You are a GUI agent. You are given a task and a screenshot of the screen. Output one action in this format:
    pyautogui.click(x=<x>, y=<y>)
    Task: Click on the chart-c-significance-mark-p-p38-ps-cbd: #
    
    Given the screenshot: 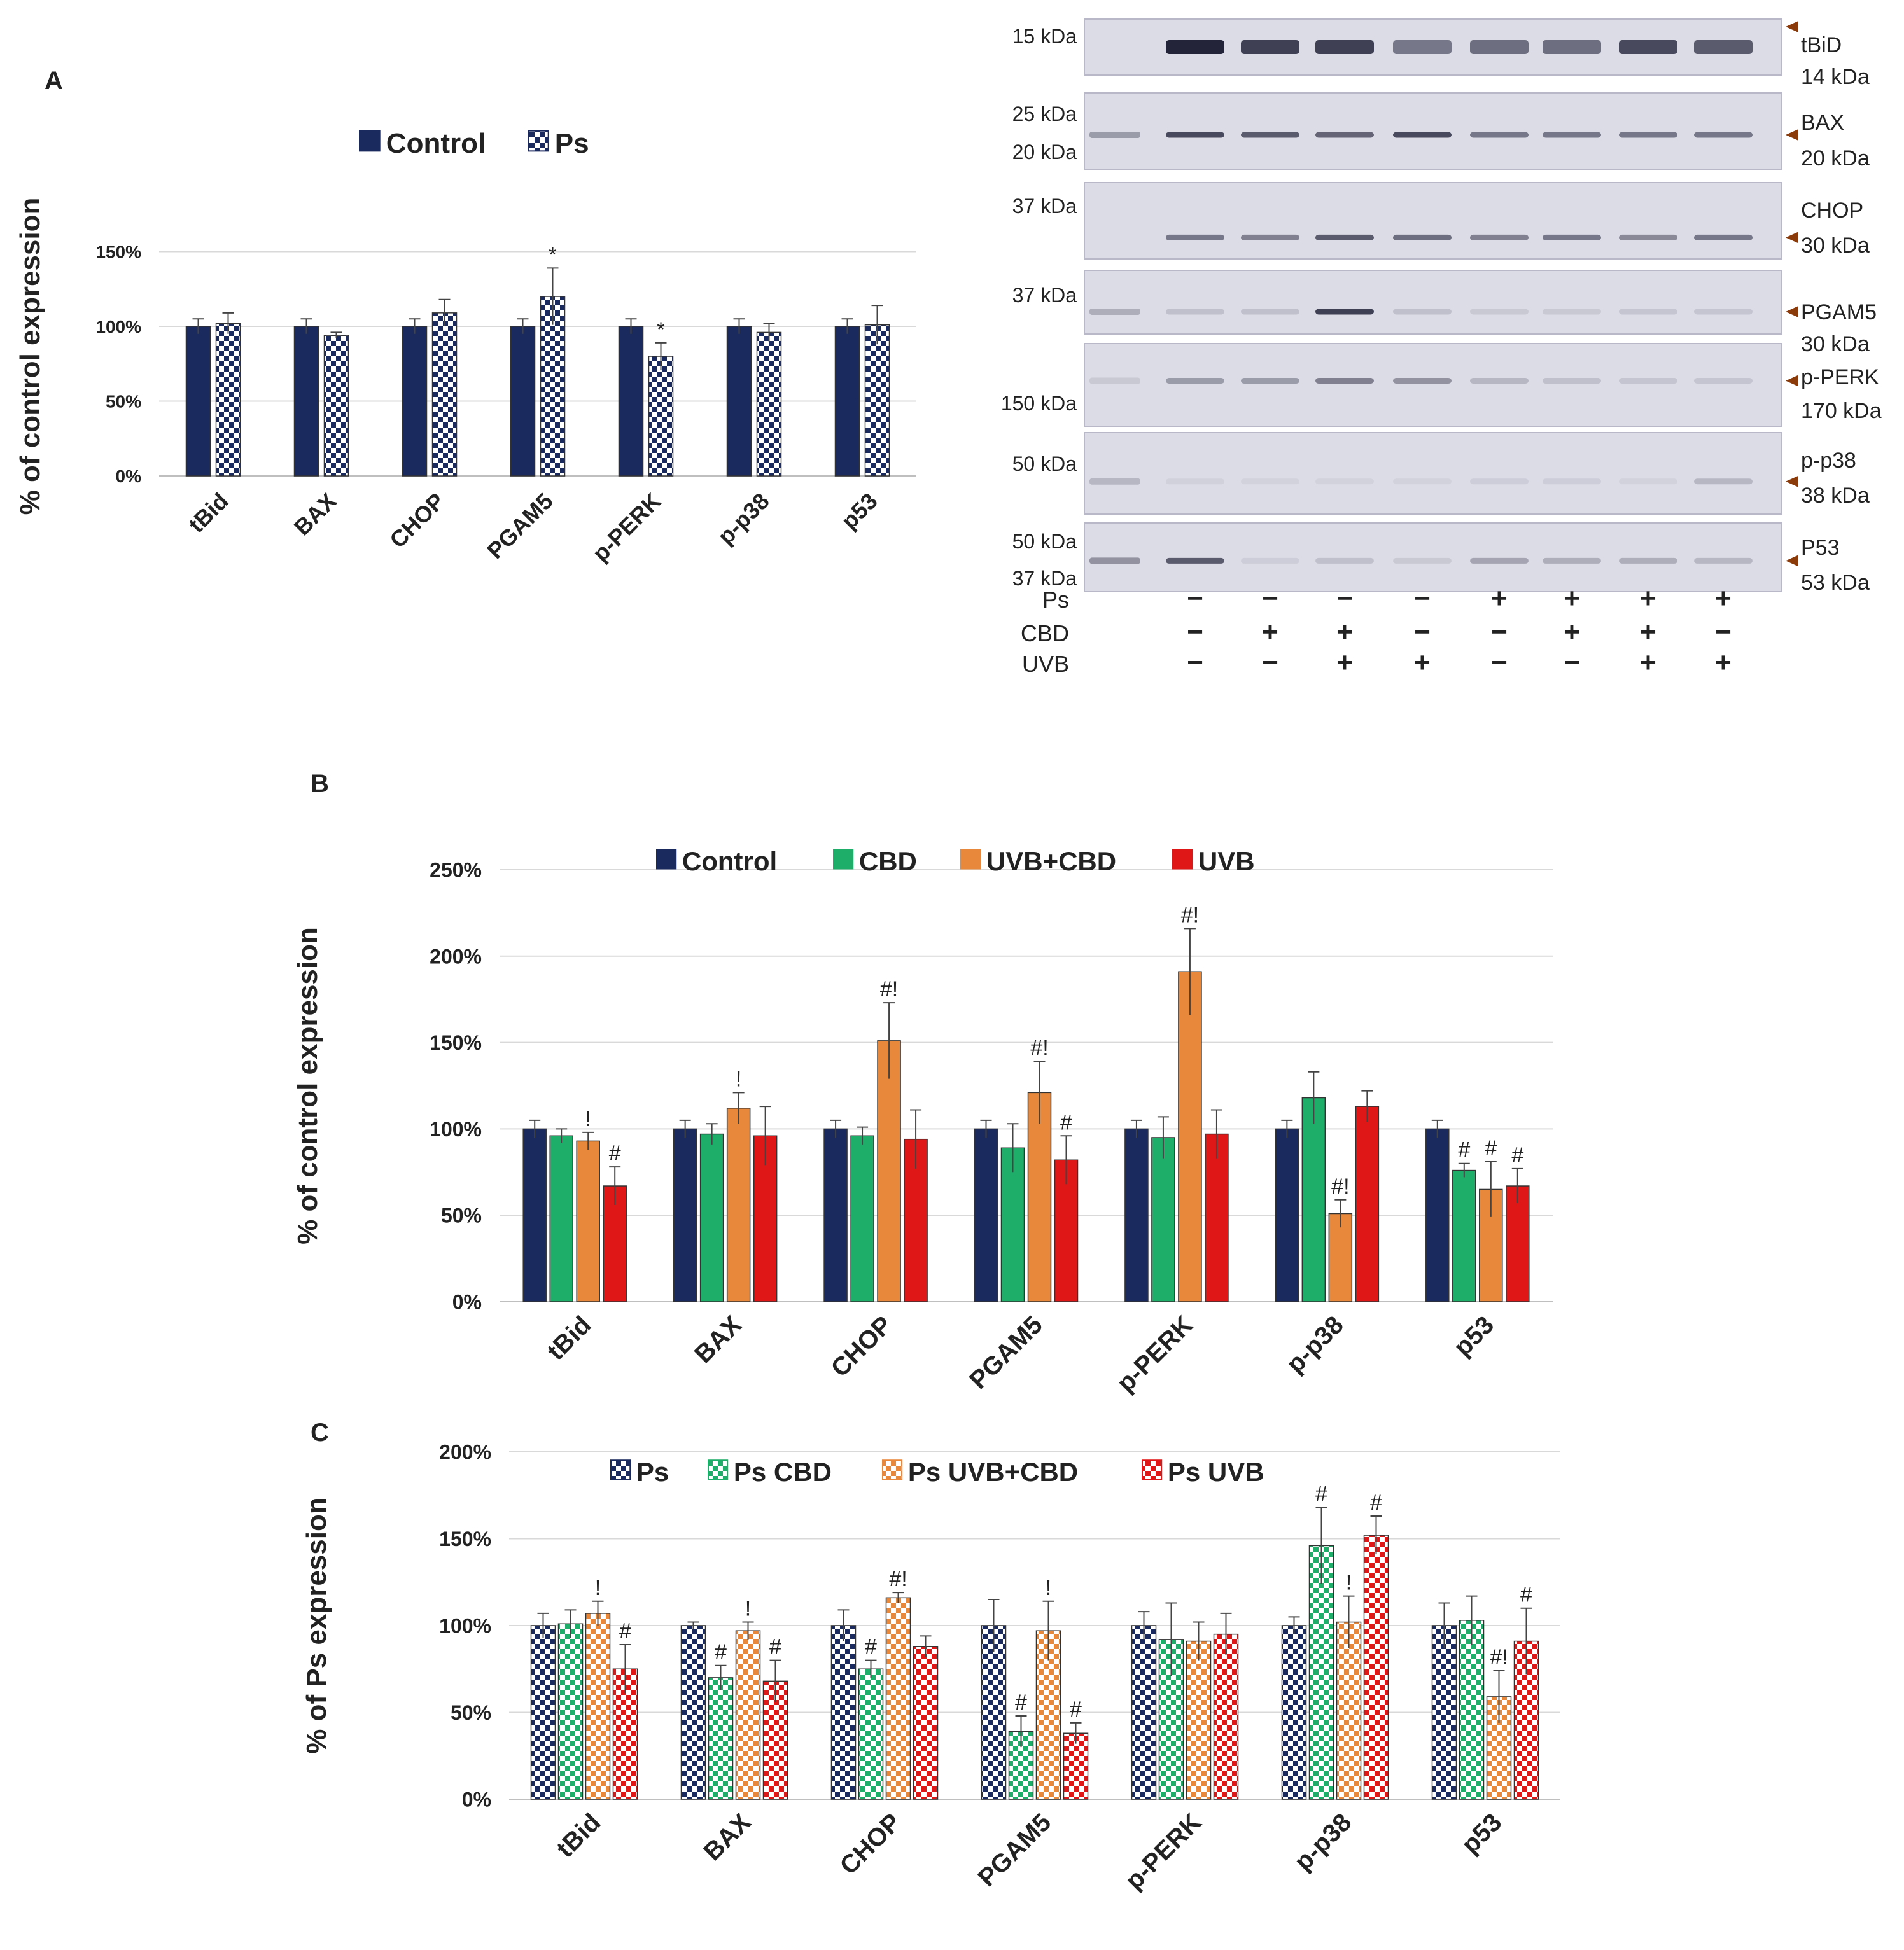 What is the action you would take?
    pyautogui.click(x=1321, y=1494)
    